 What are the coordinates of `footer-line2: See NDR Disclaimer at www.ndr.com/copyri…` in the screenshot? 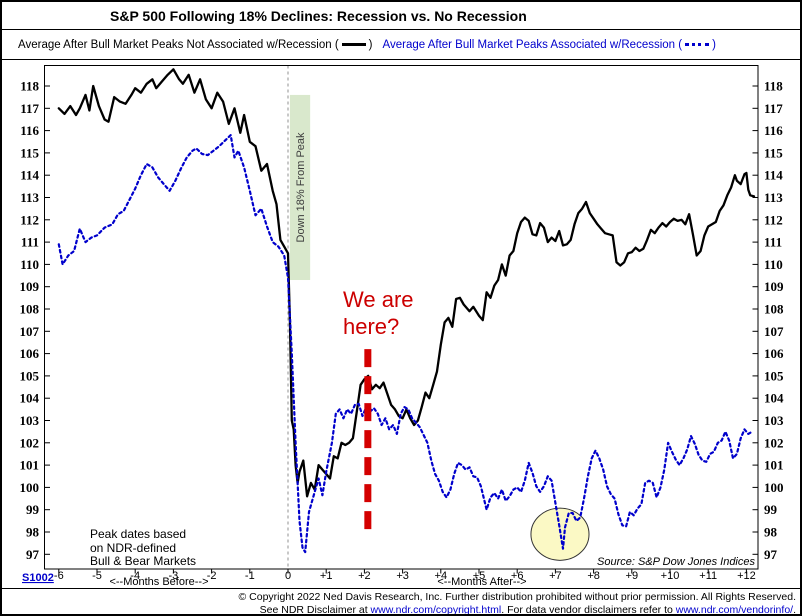 It's located at (527, 610).